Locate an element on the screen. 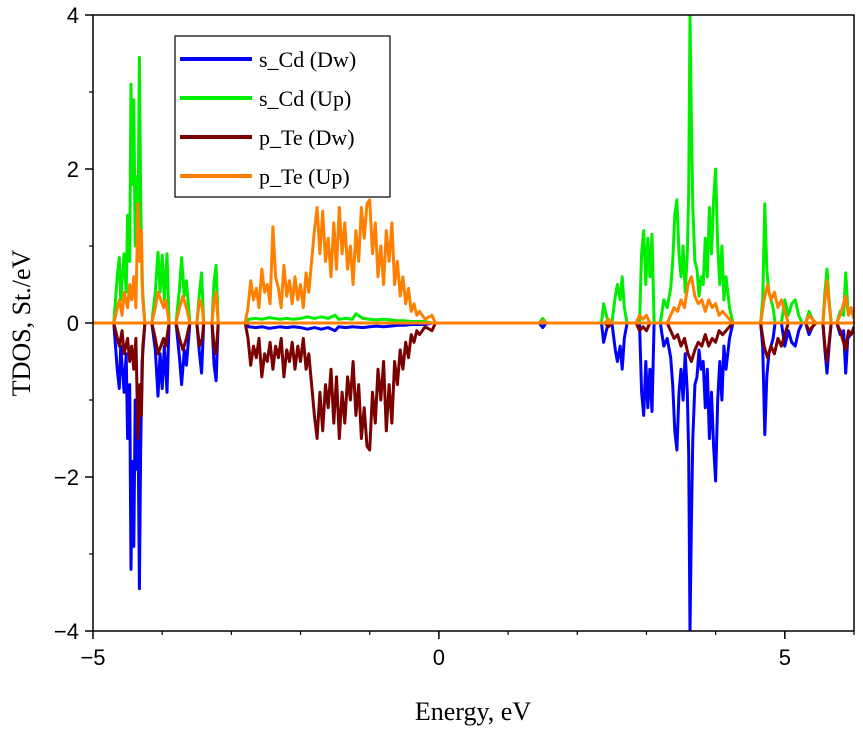 This screenshot has width=863, height=733. y-tick-label-2: 0 is located at coordinates (73, 323).